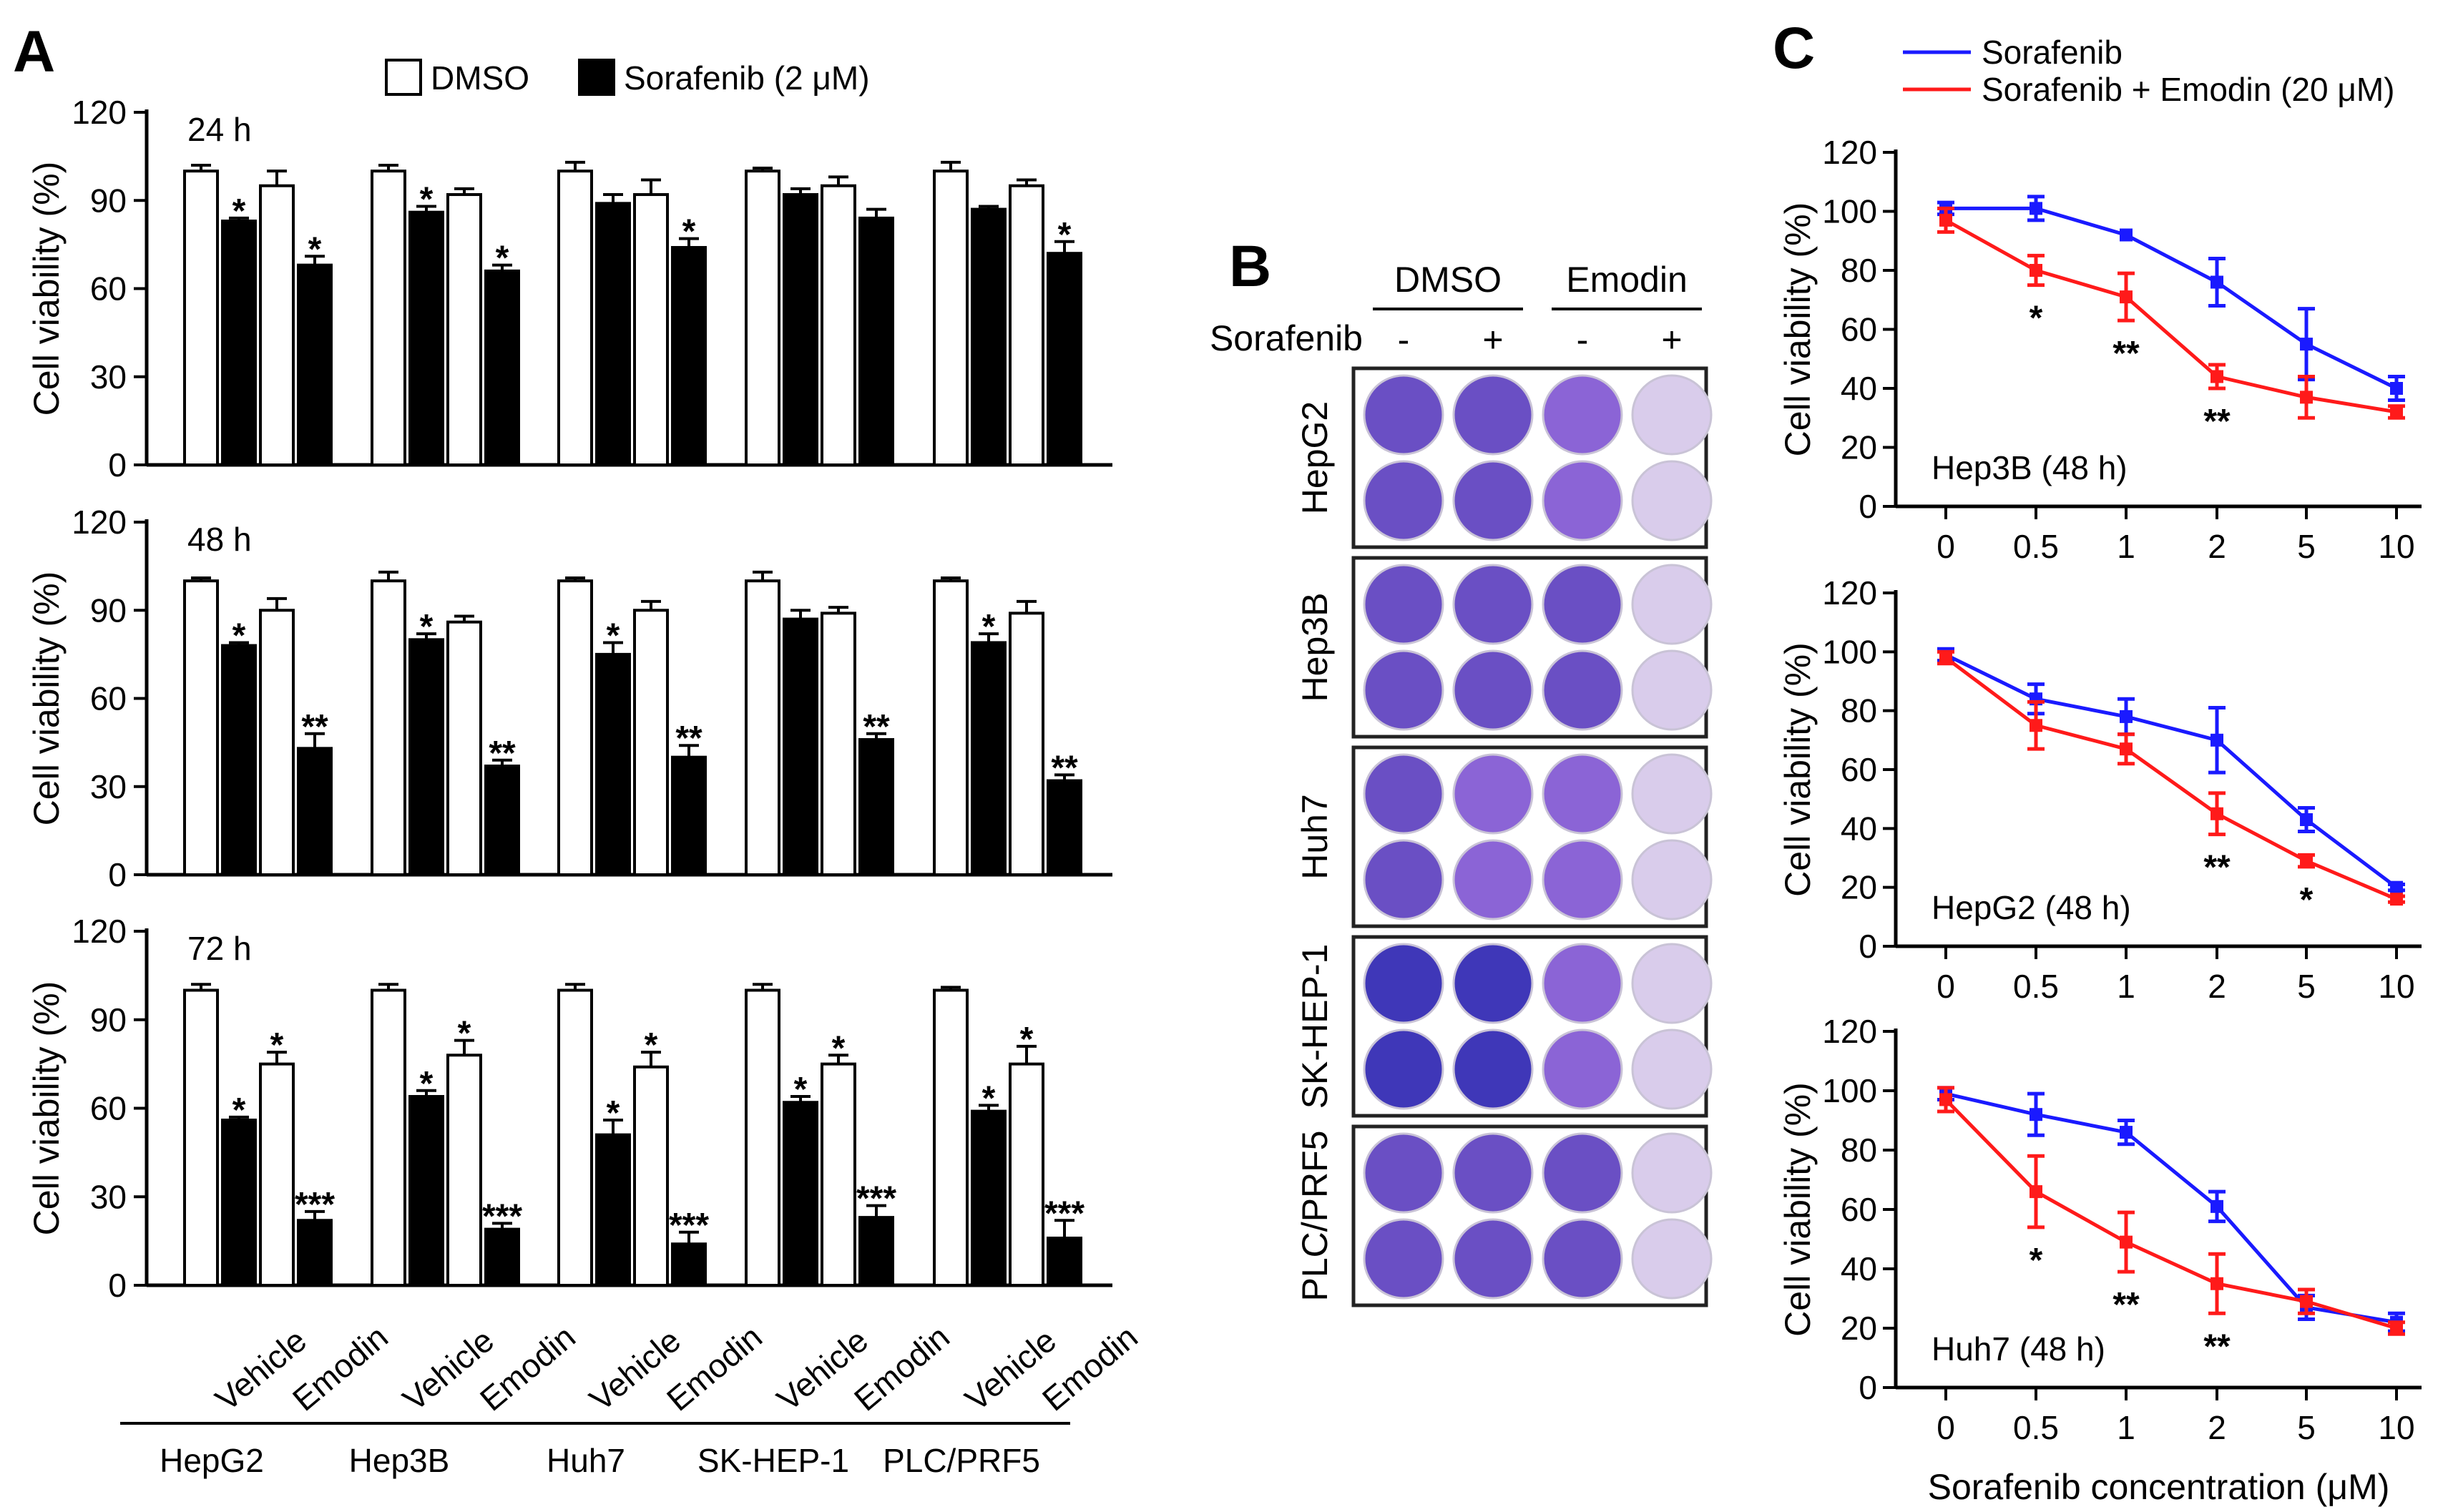  I want to click on plate-header-dmso: DMSO, so click(1448, 280).